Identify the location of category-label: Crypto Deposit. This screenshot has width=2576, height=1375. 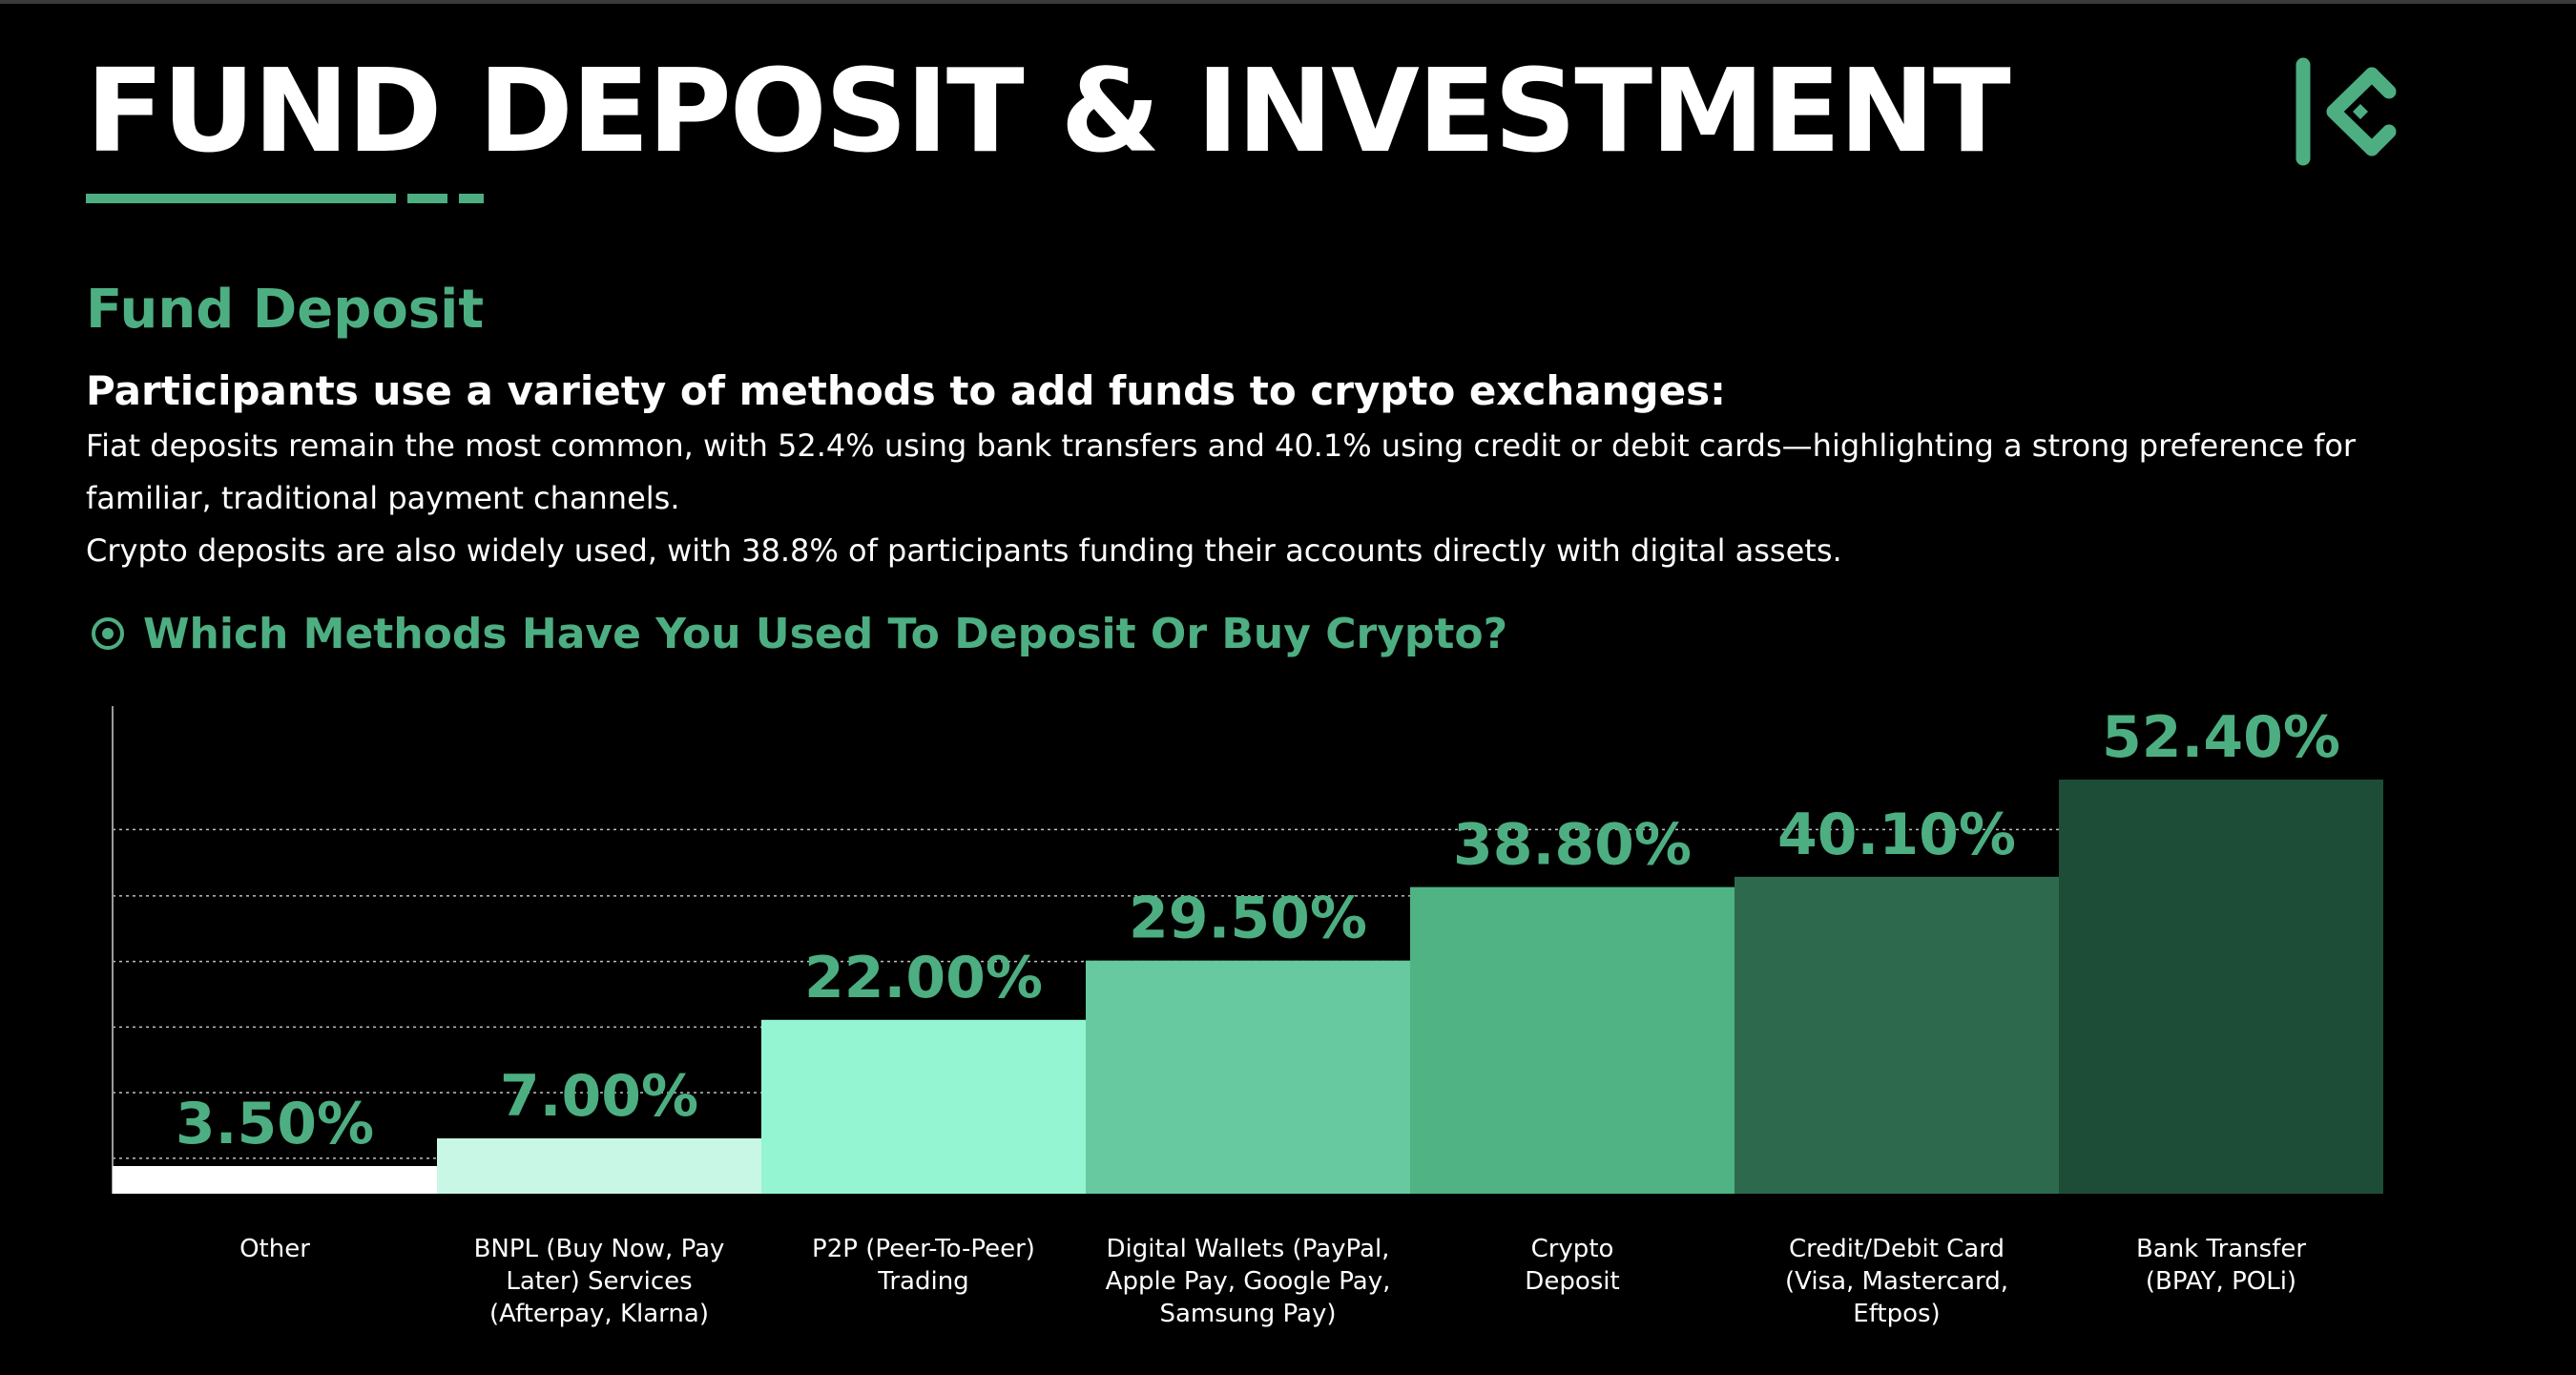
(1572, 1266).